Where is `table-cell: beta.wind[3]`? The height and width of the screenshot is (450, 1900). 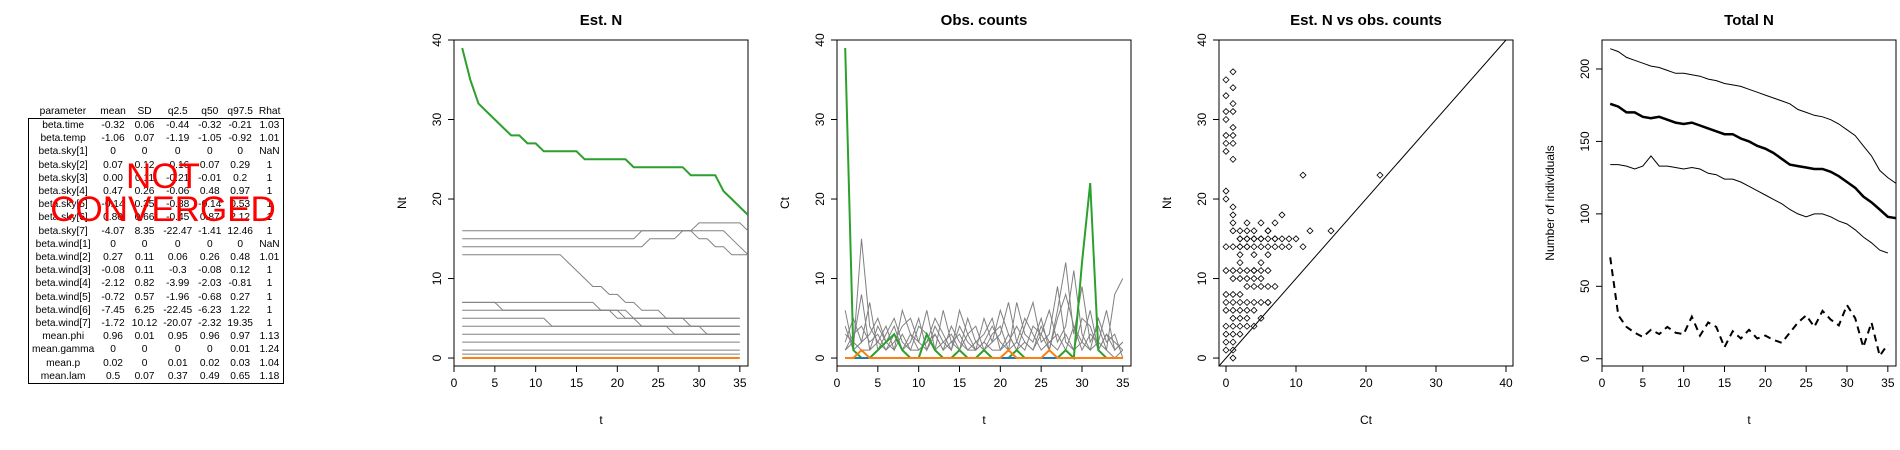
table-cell: beta.wind[3] is located at coordinates (63, 271).